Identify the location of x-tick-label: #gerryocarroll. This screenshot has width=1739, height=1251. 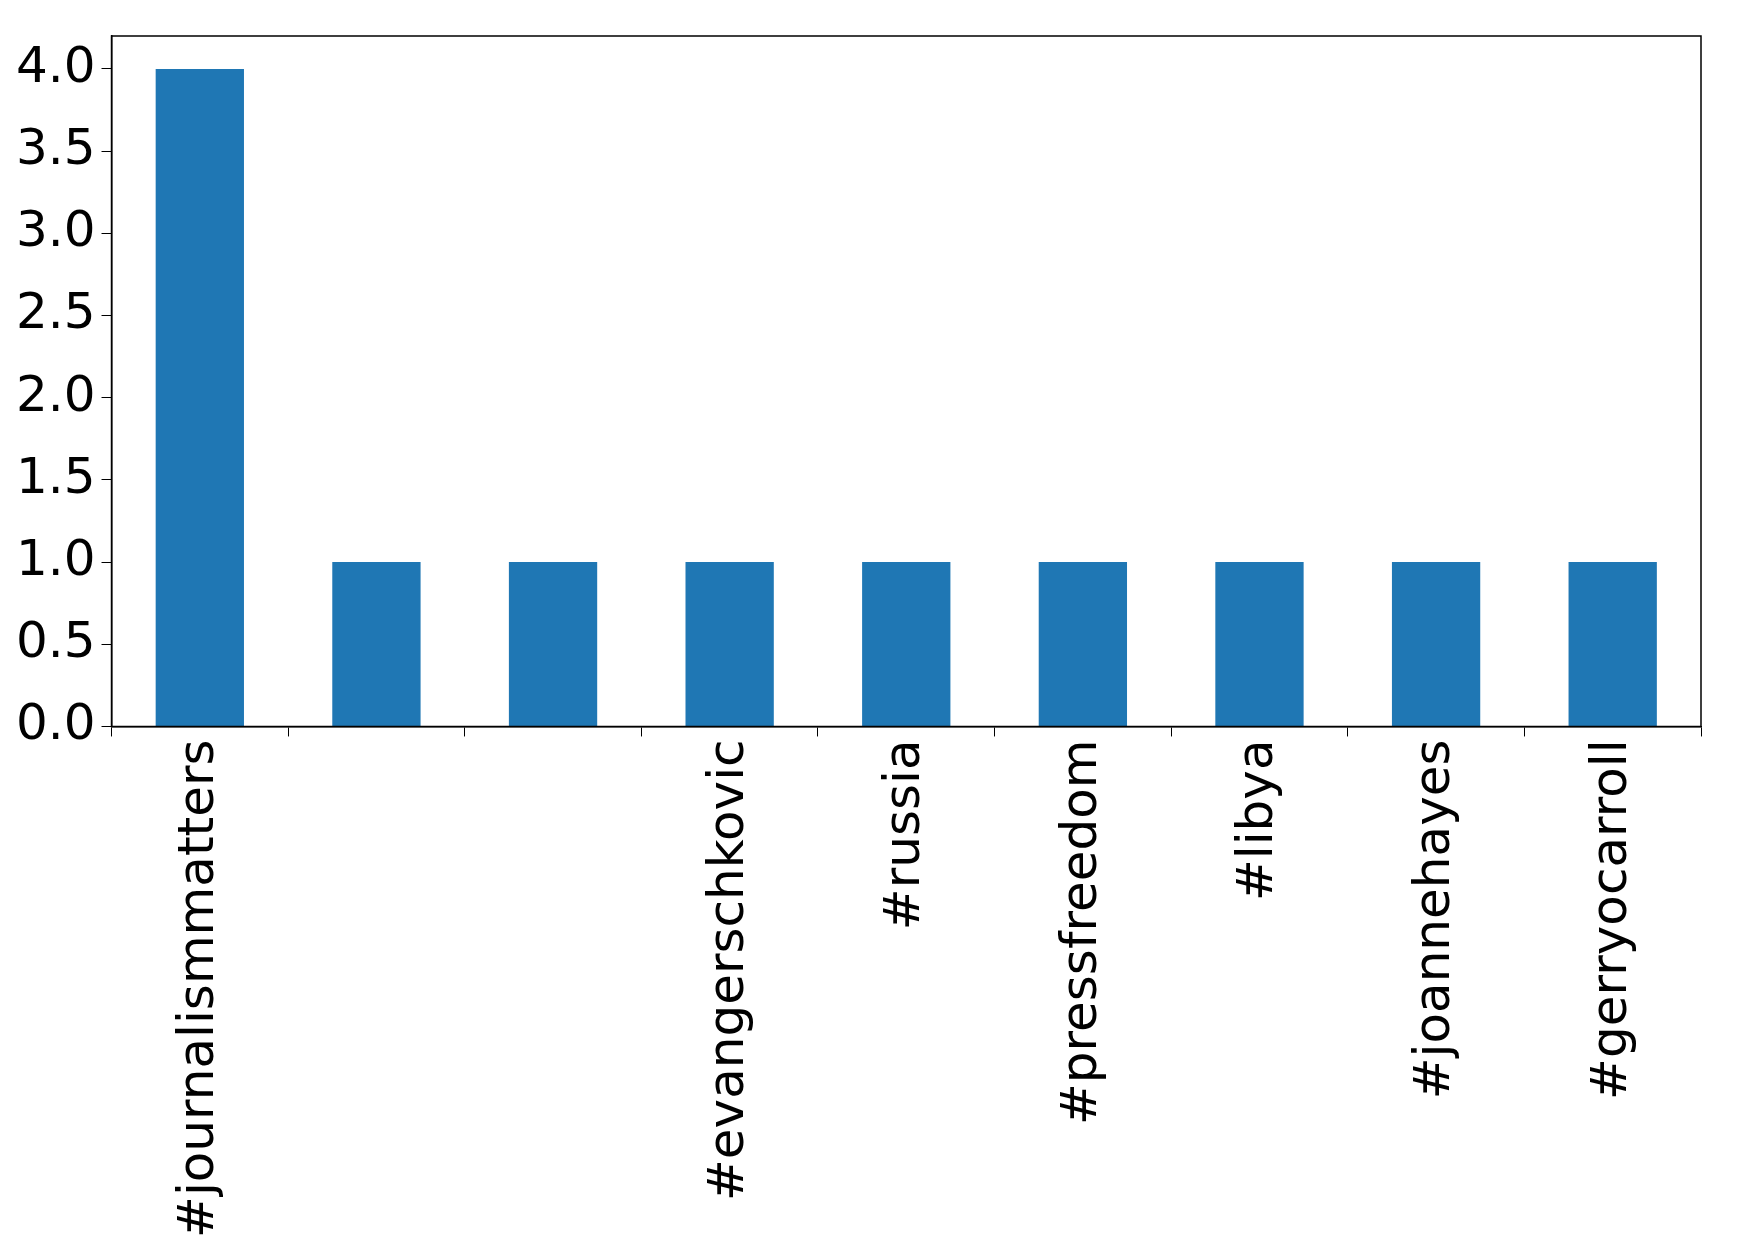
(1608, 919).